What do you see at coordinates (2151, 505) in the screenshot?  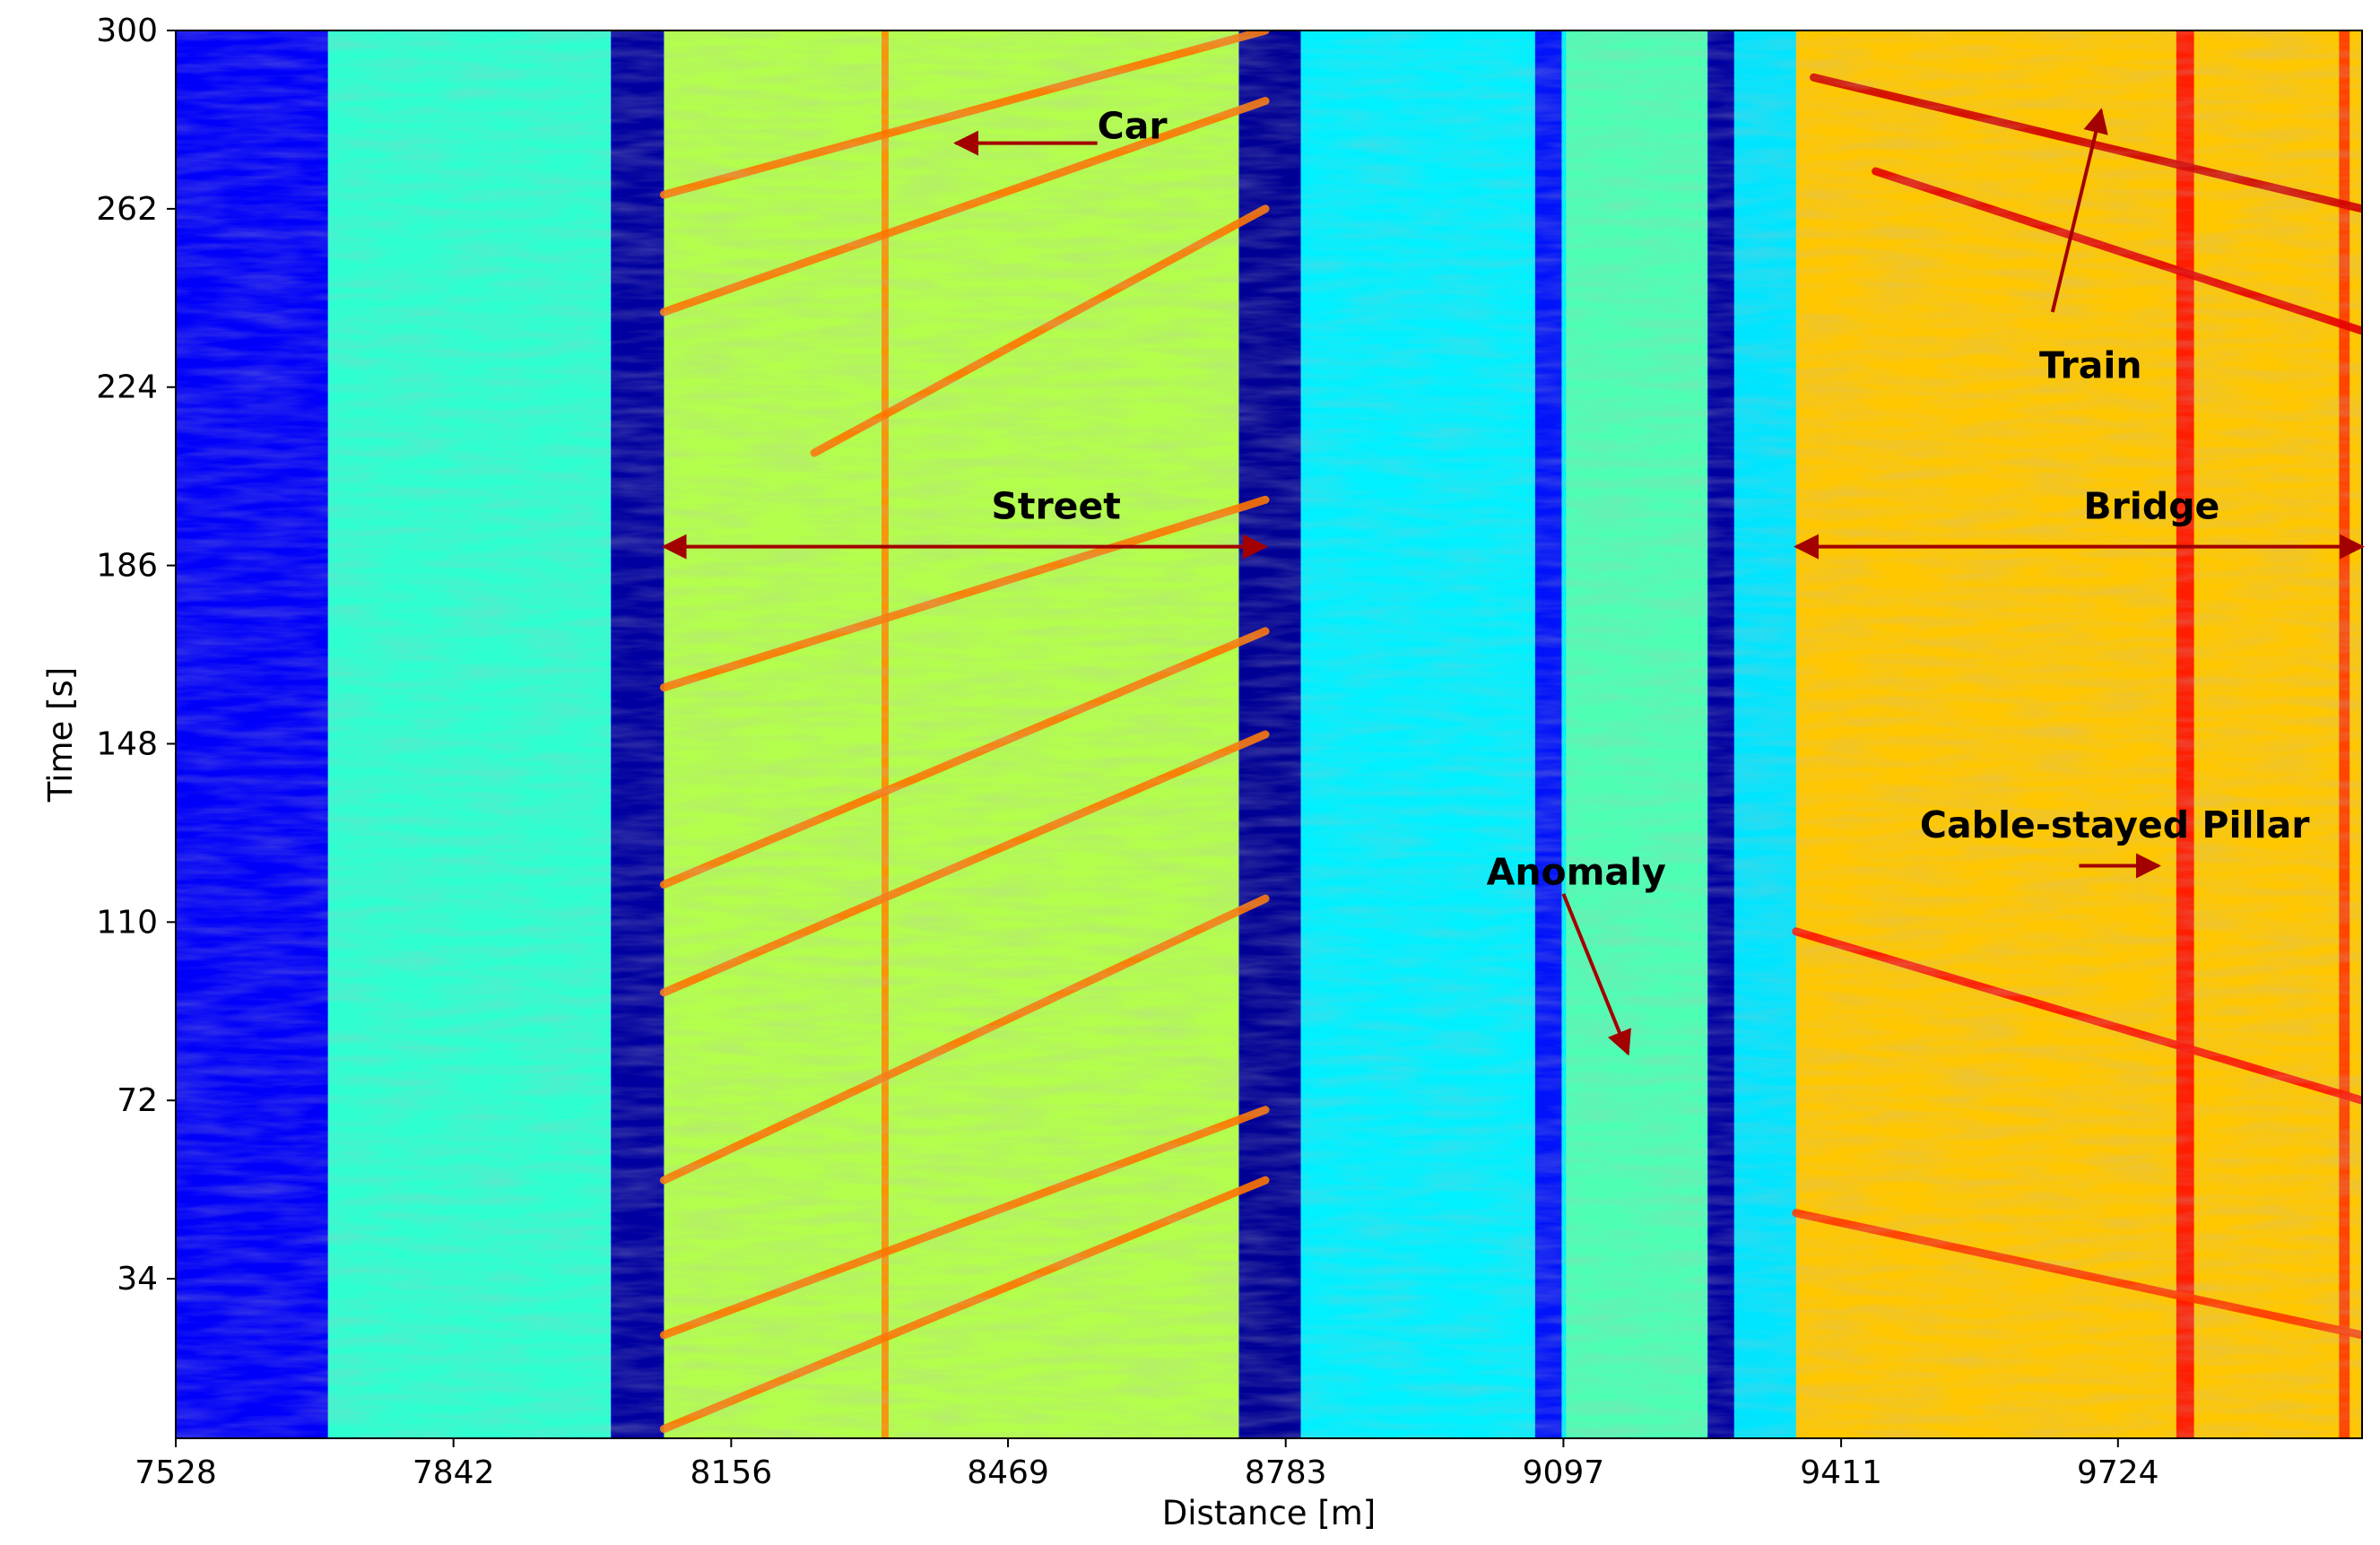 I see `annotation-label: Bridge` at bounding box center [2151, 505].